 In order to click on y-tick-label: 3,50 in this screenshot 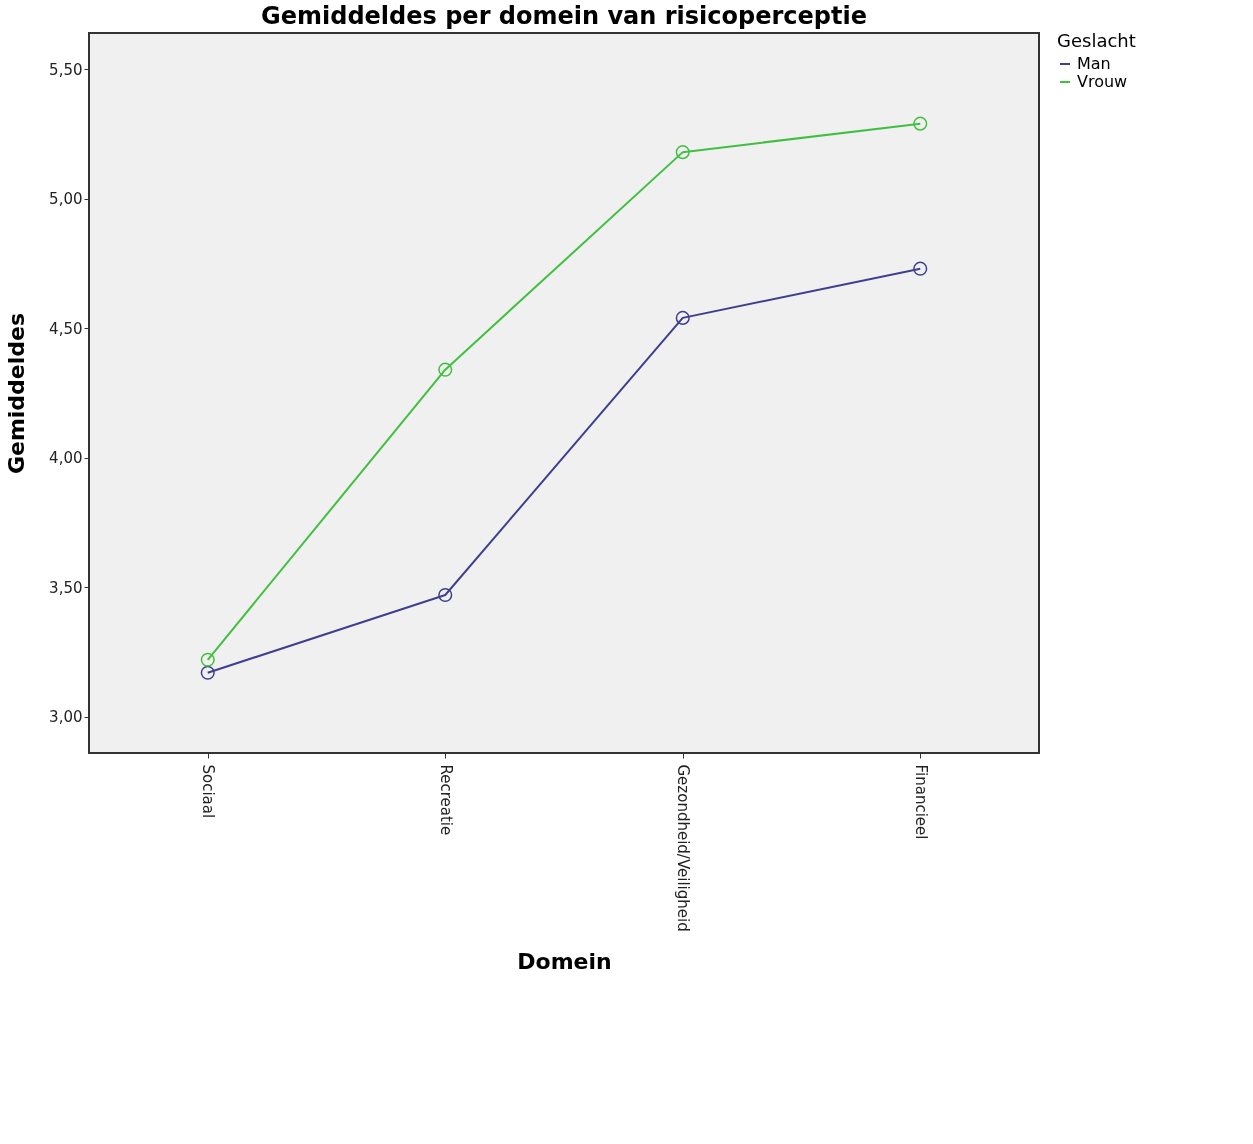, I will do `click(66, 587)`.